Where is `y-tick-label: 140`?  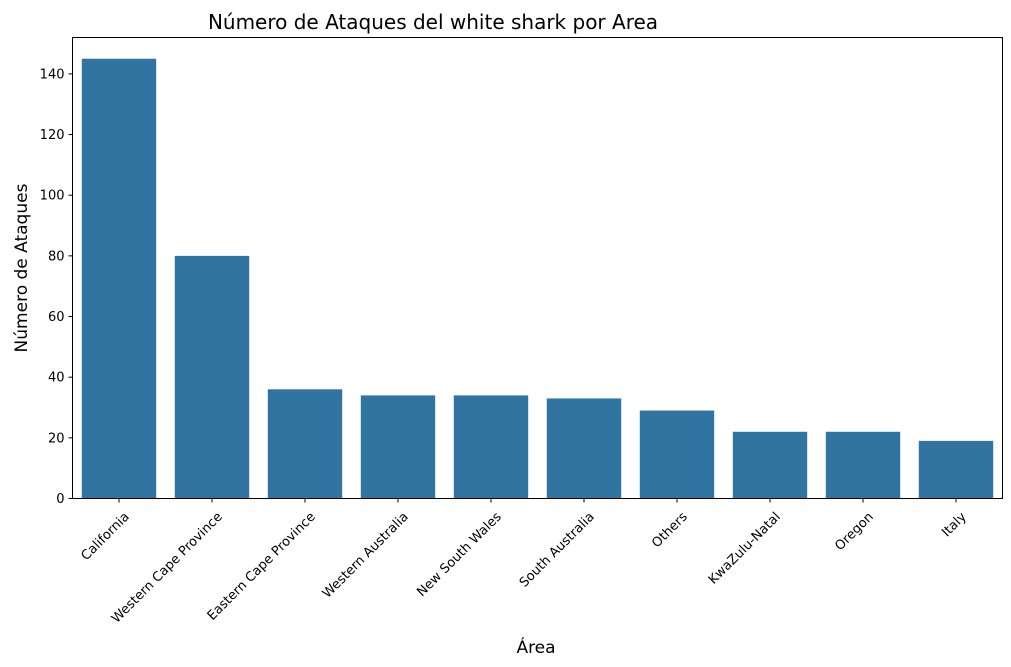 y-tick-label: 140 is located at coordinates (52, 74).